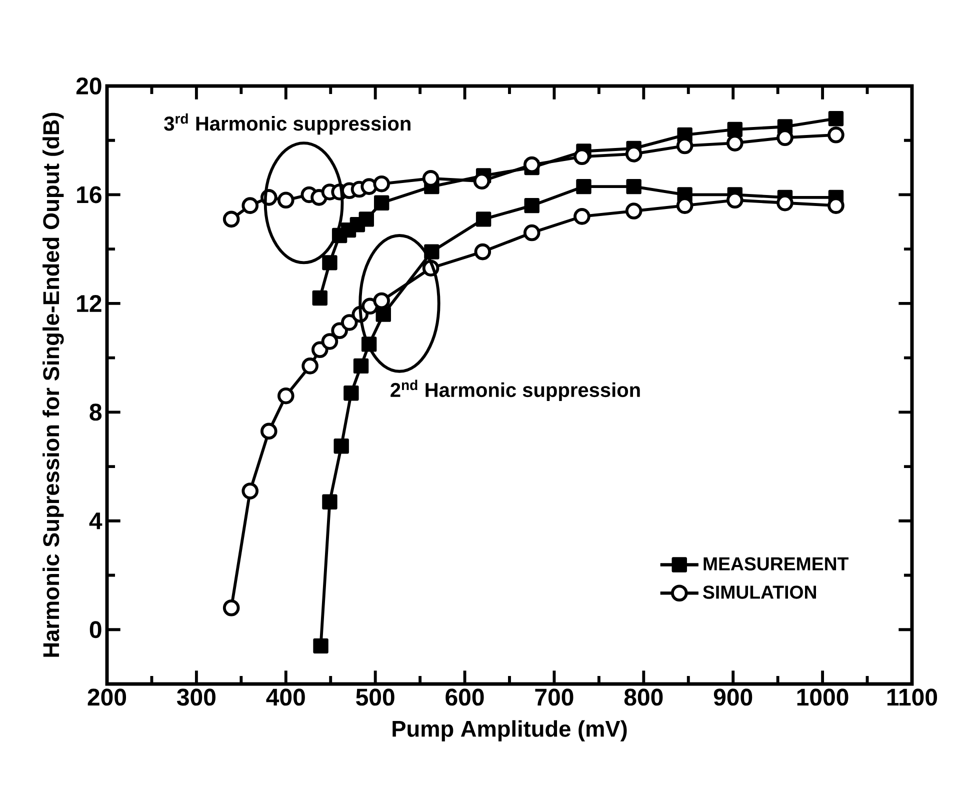 The image size is (961, 809). I want to click on legend-label: MEASUREMENT, so click(776, 563).